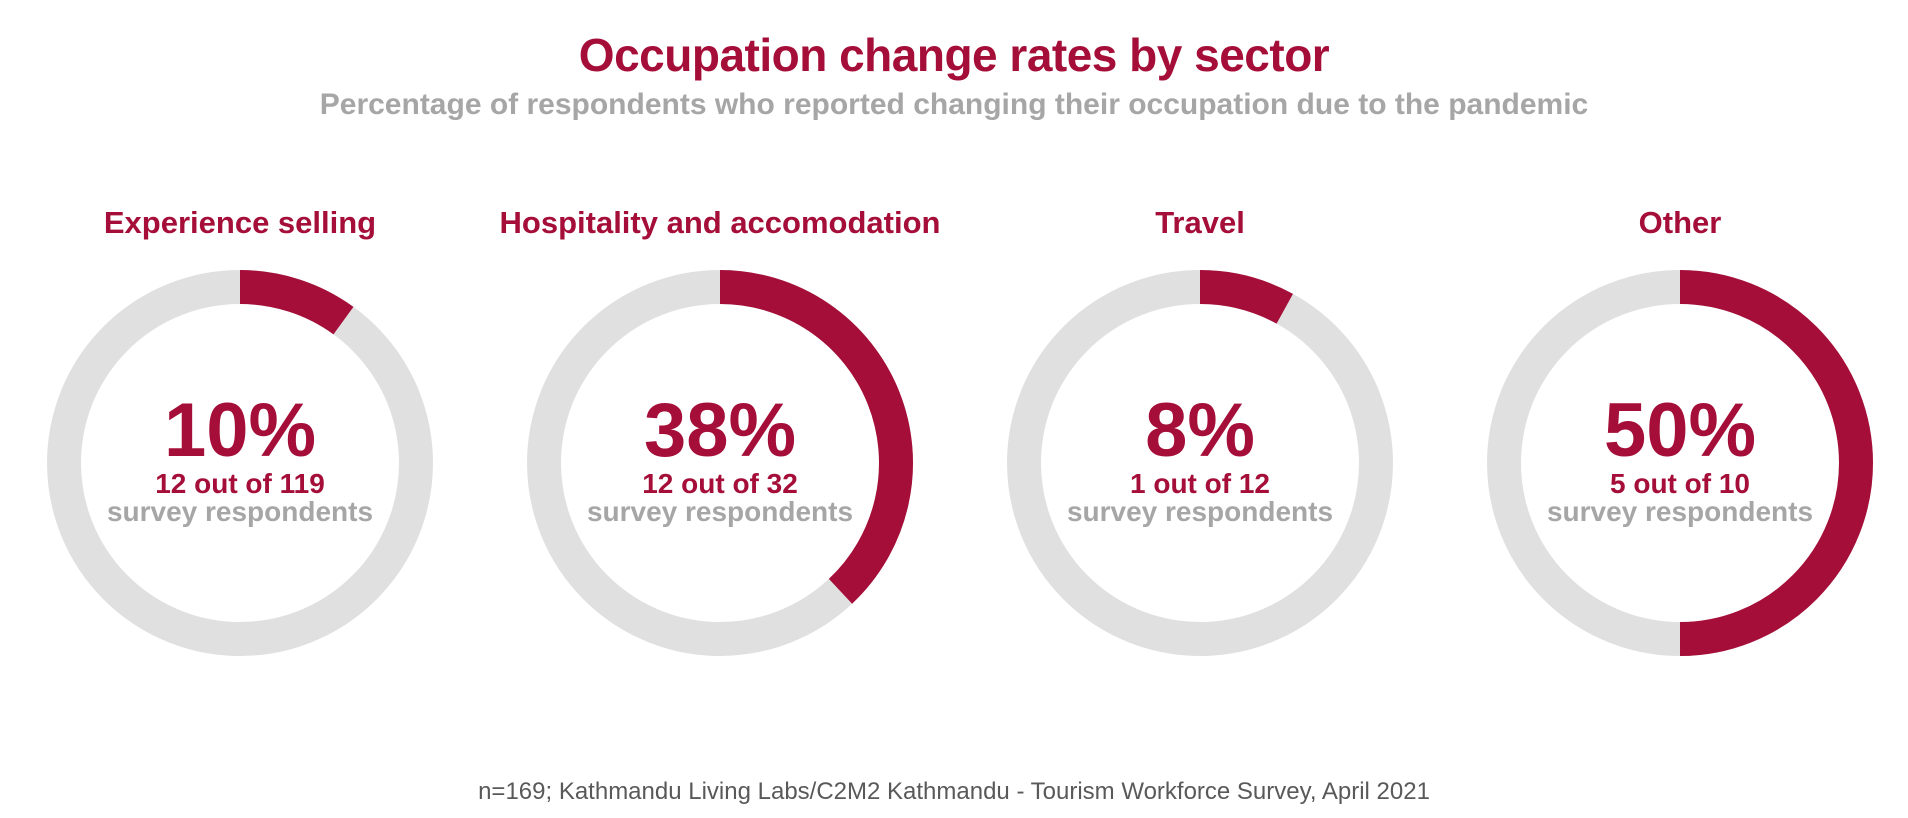  Describe the element at coordinates (1200, 511) in the screenshot. I see `unit-label-travel: survey respondents` at that location.